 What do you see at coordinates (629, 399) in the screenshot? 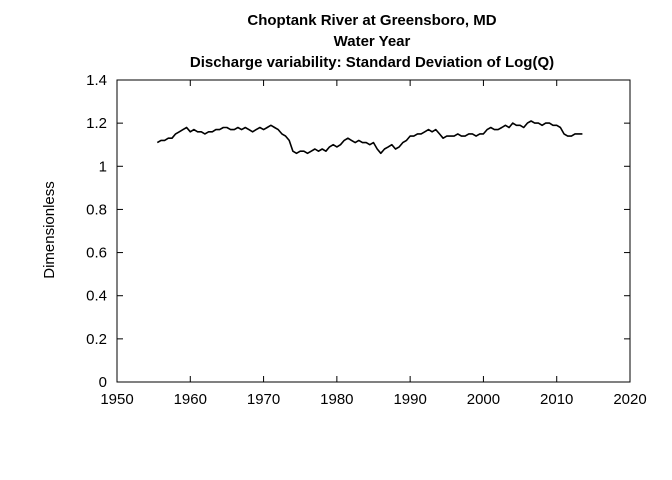
I see `x-tick-label: 2020` at bounding box center [629, 399].